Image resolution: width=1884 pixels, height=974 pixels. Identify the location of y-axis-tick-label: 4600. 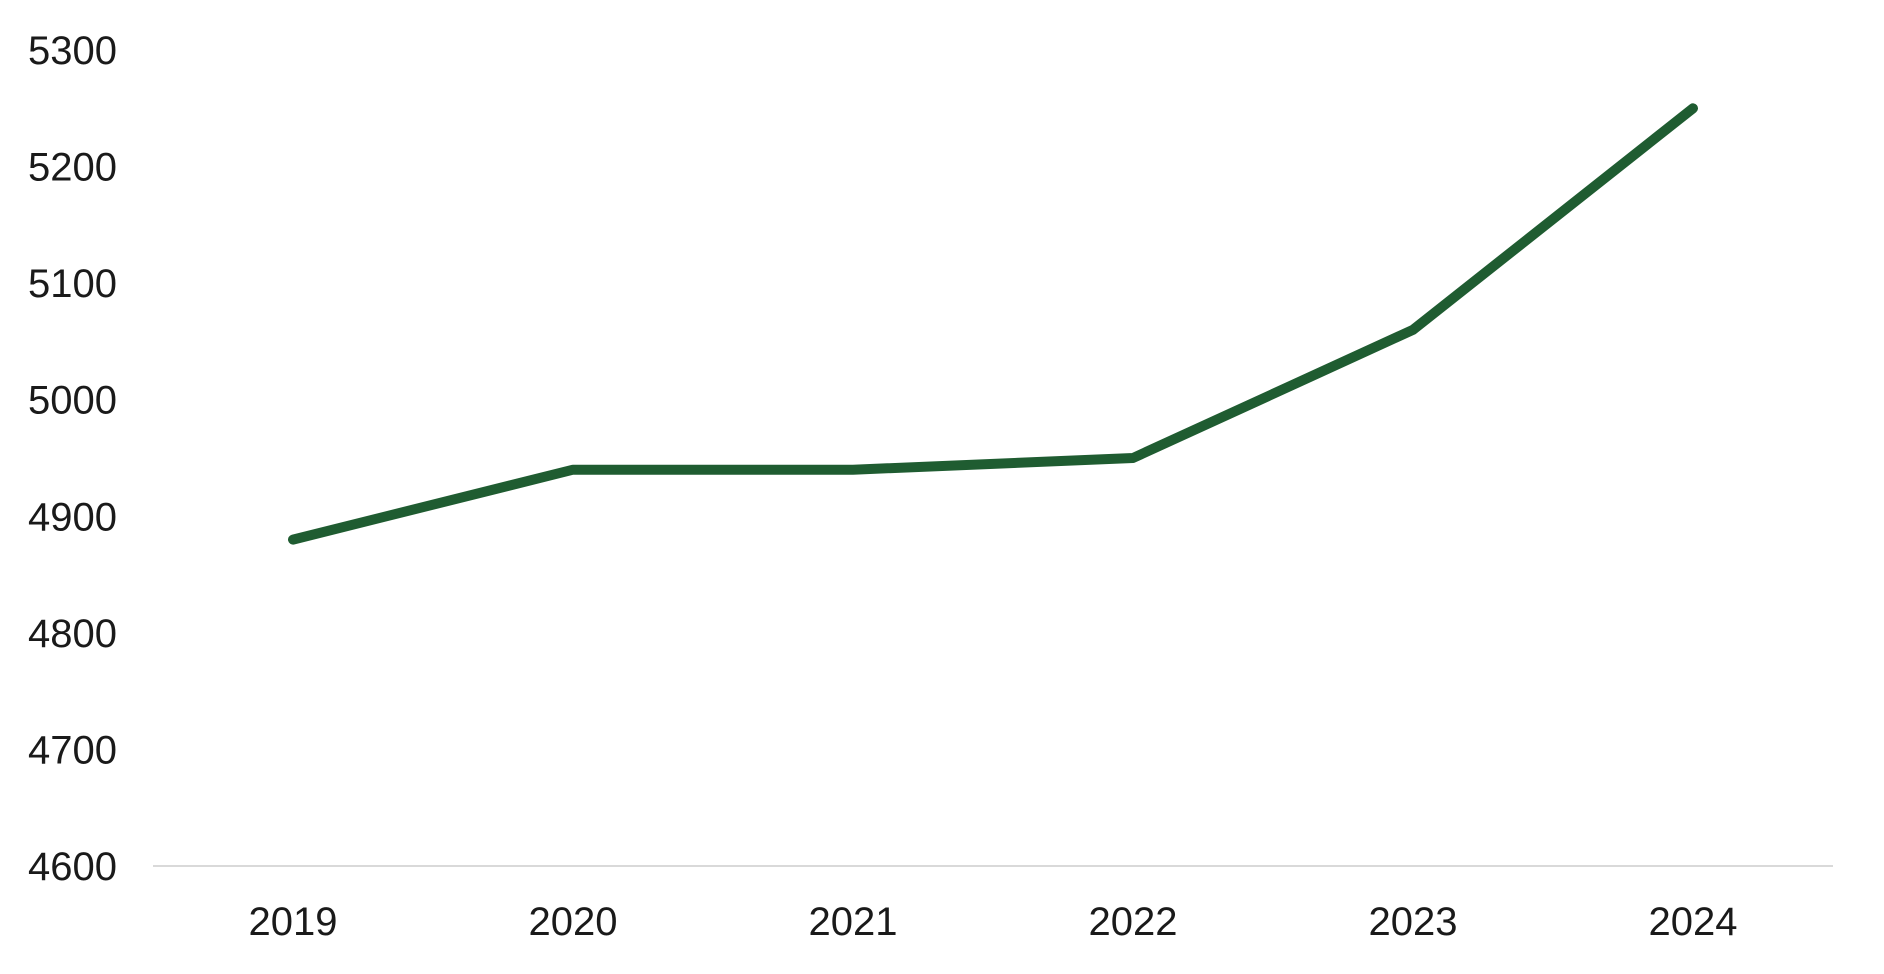
(72, 867).